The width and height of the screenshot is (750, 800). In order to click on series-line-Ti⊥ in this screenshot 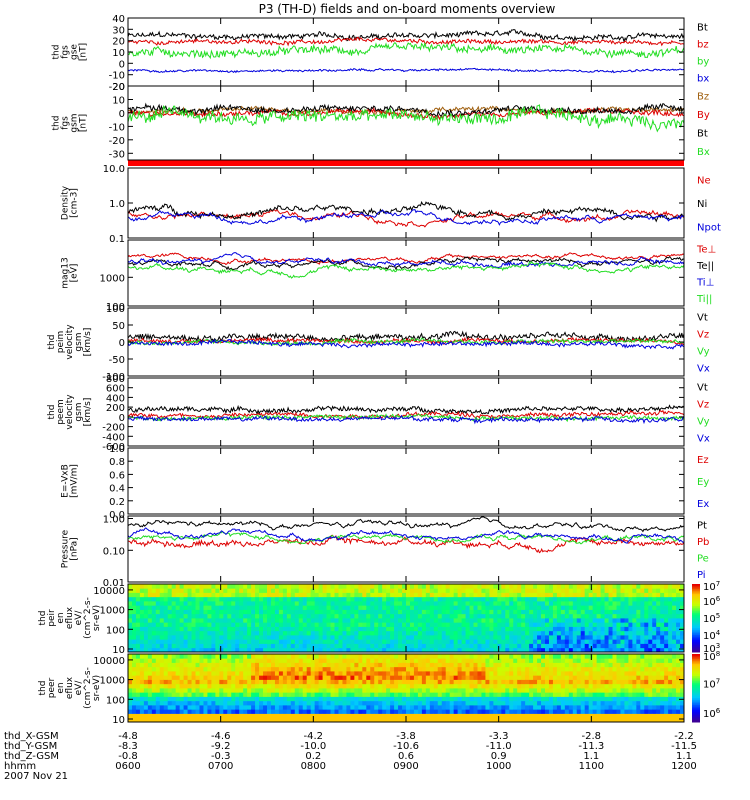, I will do `click(406, 260)`.